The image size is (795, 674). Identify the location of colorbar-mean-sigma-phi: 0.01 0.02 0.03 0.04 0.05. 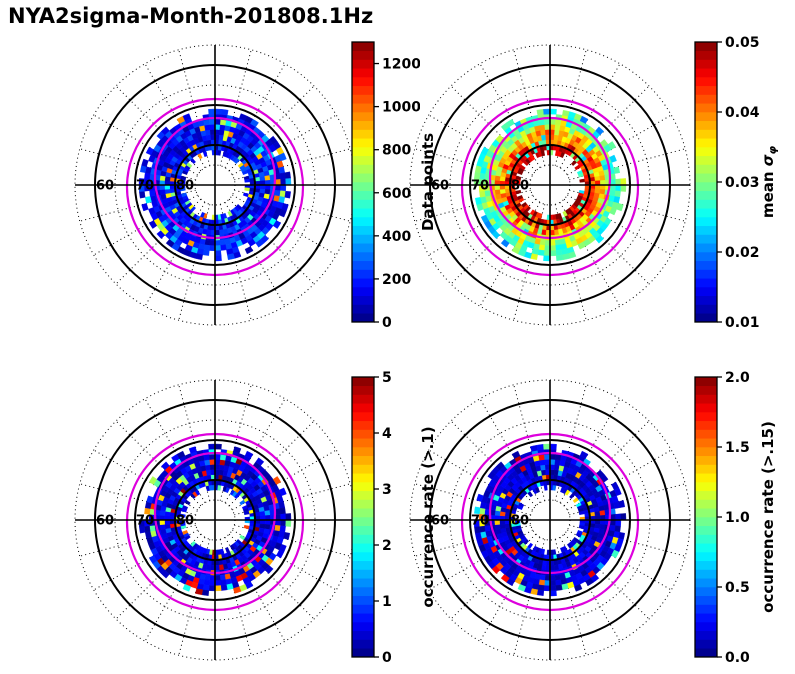
(727, 182).